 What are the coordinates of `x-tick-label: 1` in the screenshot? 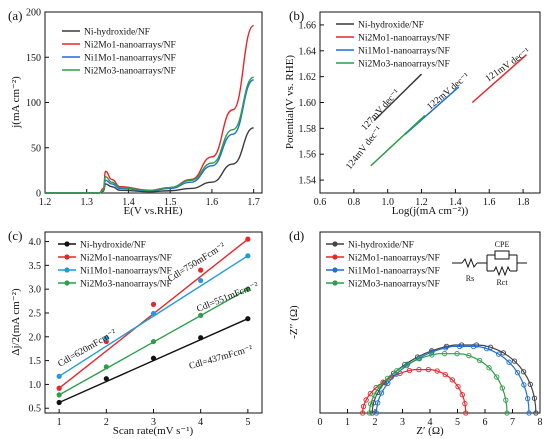 It's located at (59, 422).